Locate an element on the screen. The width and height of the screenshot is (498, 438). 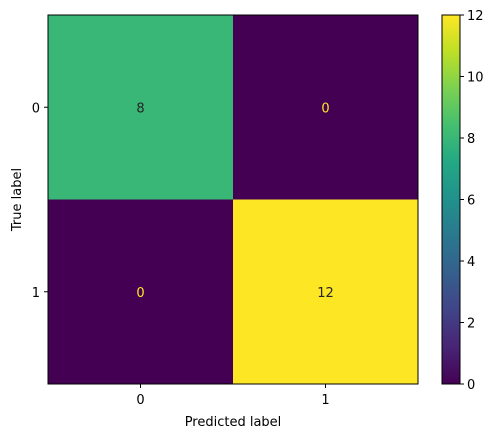
x-axis-label: Predicted label is located at coordinates (233, 422).